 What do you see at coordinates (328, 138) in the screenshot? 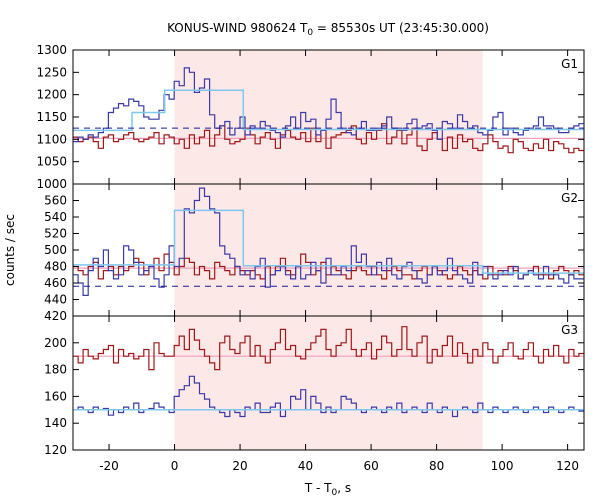
I see `red-series-g1` at bounding box center [328, 138].